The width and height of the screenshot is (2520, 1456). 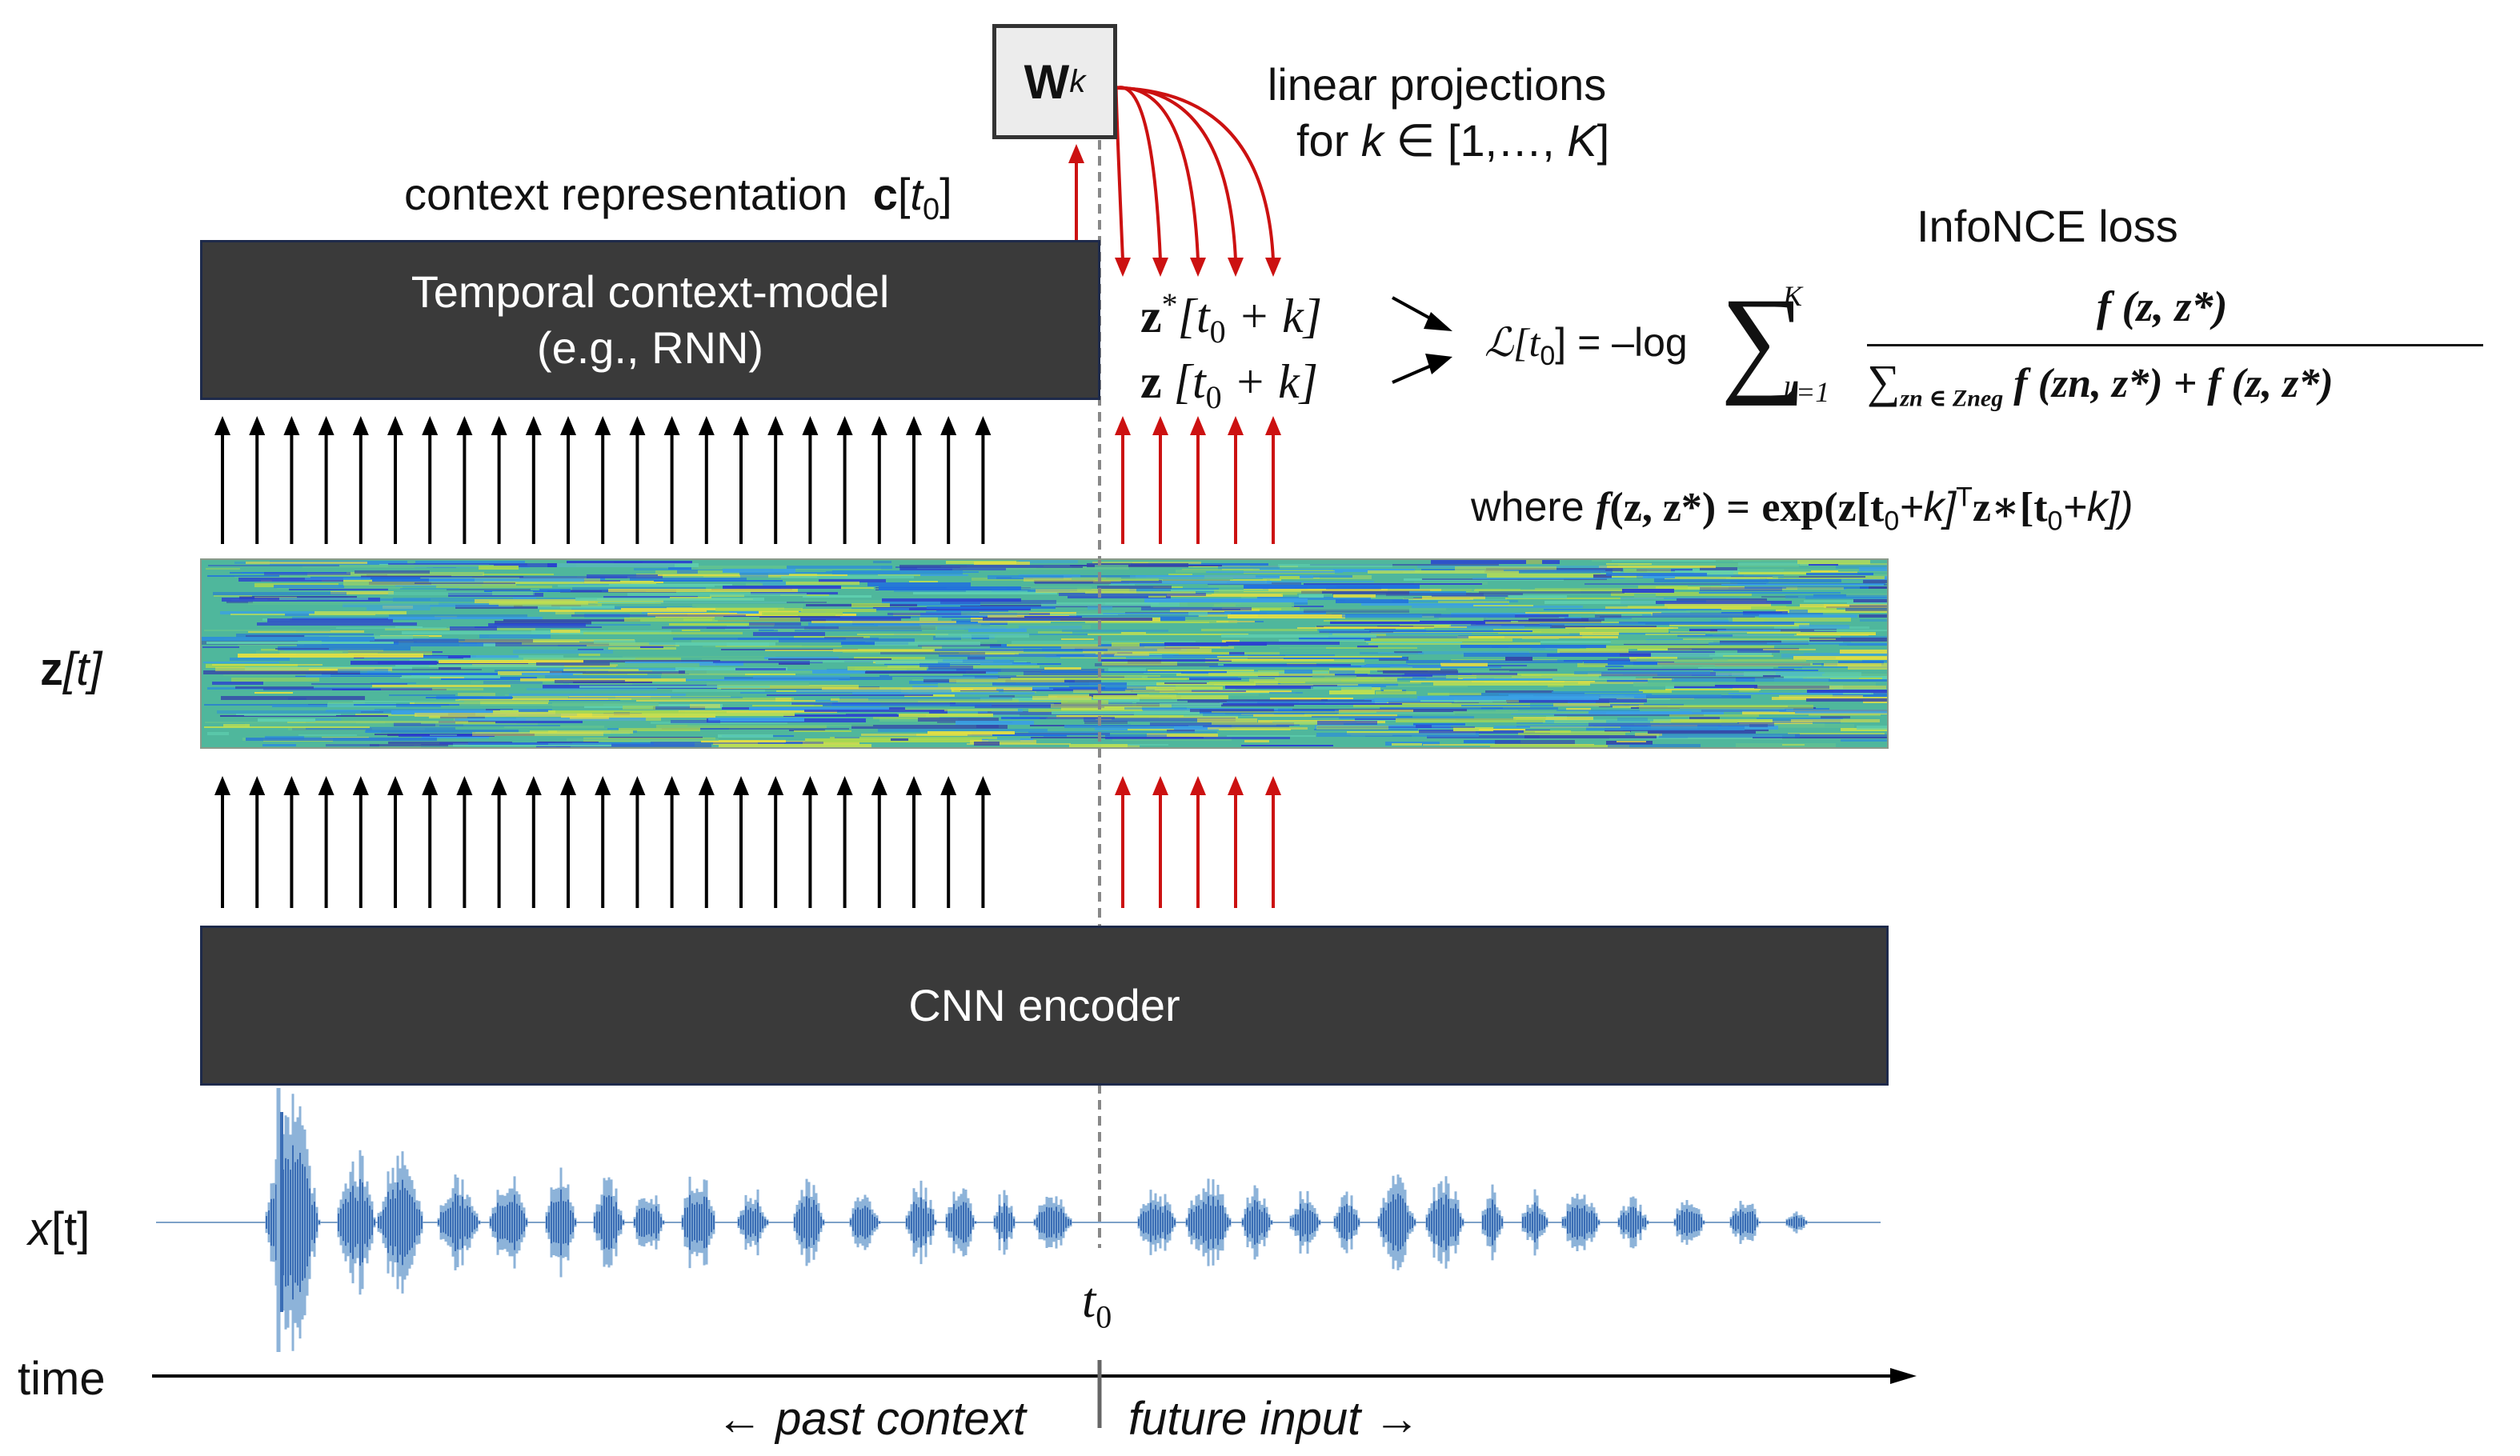 I want to click on linear-projections-label: linear projections for k ∈ [1,…, K], so click(x=1436, y=112).